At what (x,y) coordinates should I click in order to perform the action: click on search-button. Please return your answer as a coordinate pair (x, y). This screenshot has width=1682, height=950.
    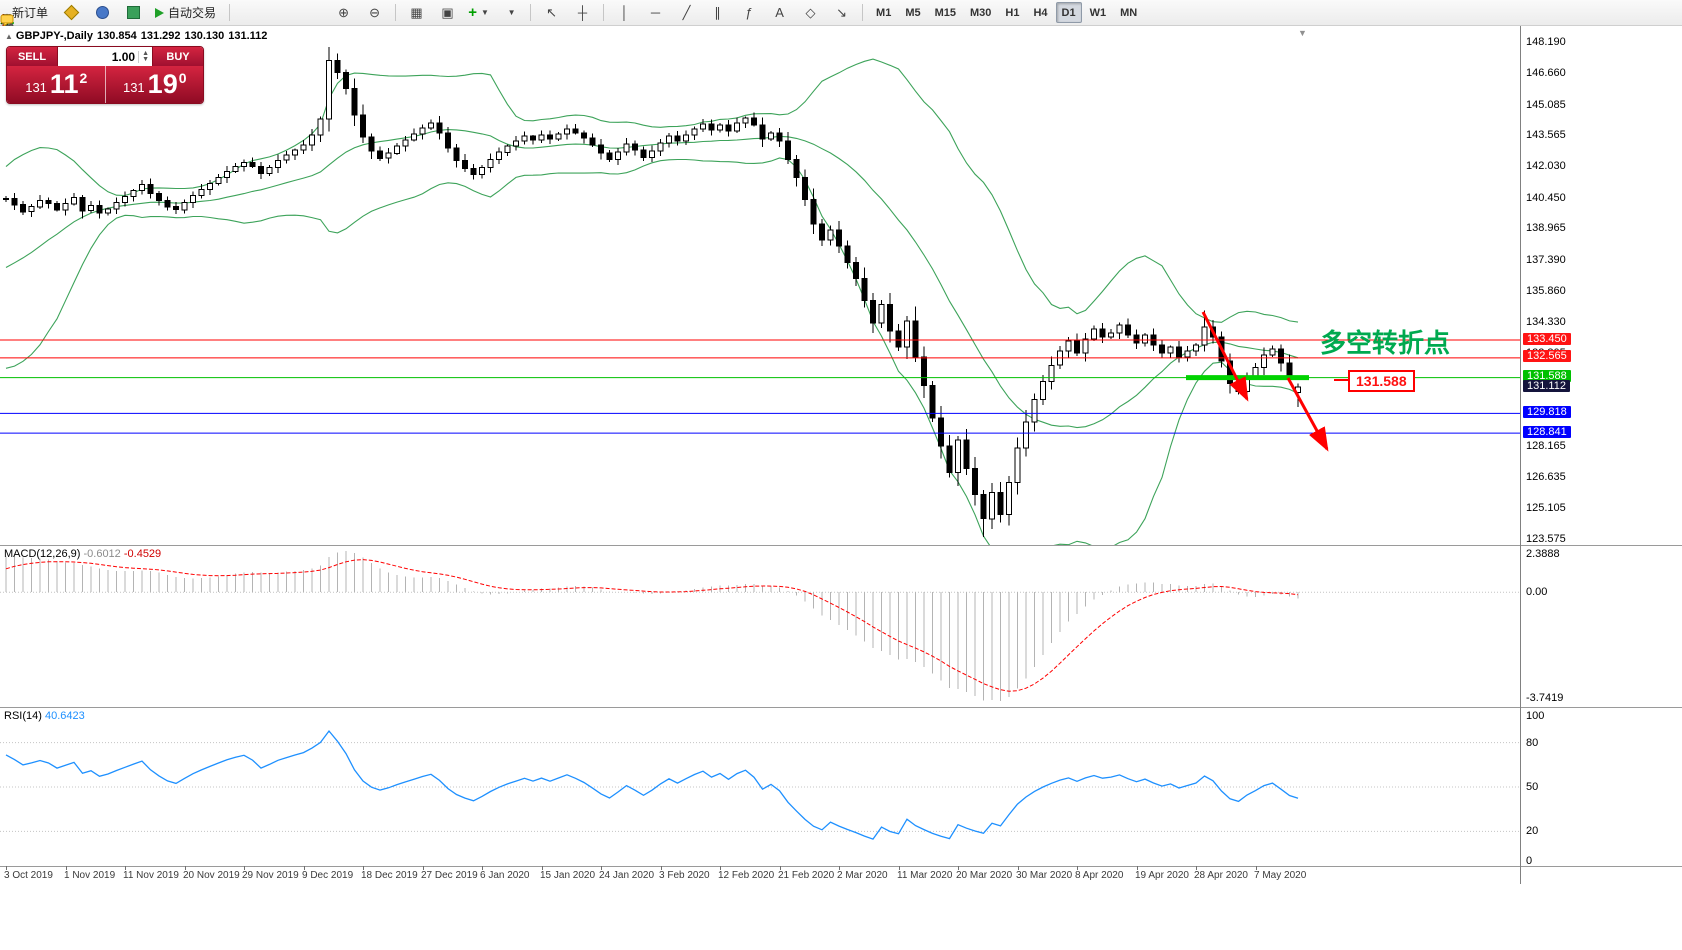
    Looking at the image, I should click on (819, 14).